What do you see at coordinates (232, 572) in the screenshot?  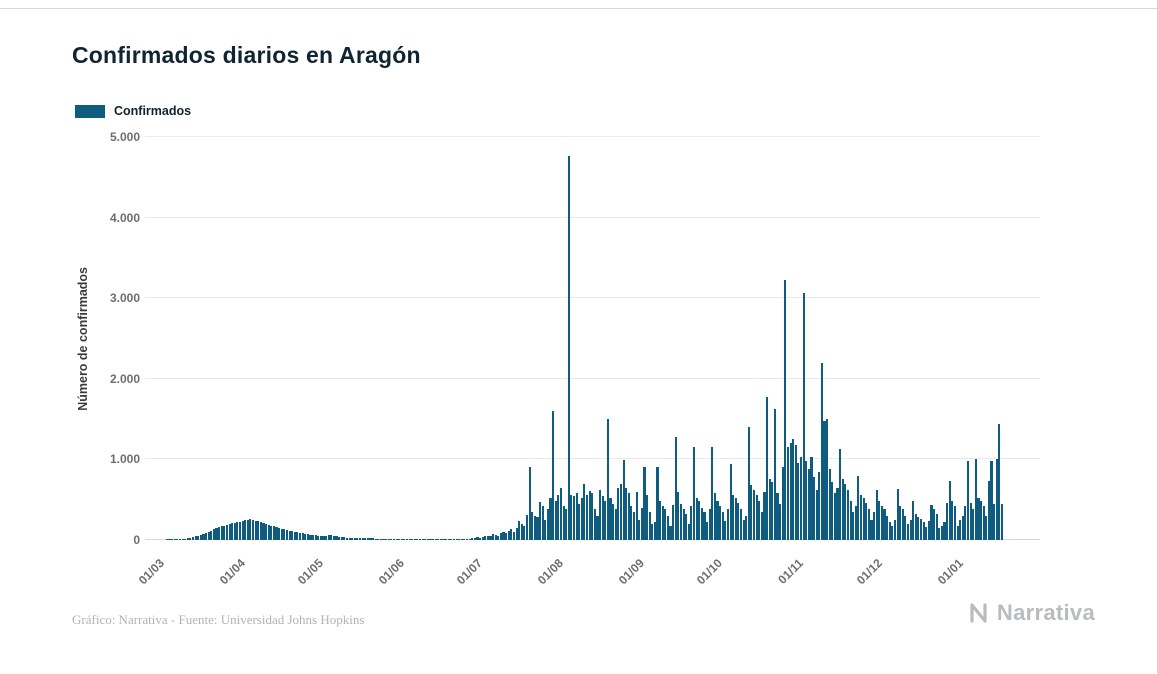 I see `x-tick-label: 01/04` at bounding box center [232, 572].